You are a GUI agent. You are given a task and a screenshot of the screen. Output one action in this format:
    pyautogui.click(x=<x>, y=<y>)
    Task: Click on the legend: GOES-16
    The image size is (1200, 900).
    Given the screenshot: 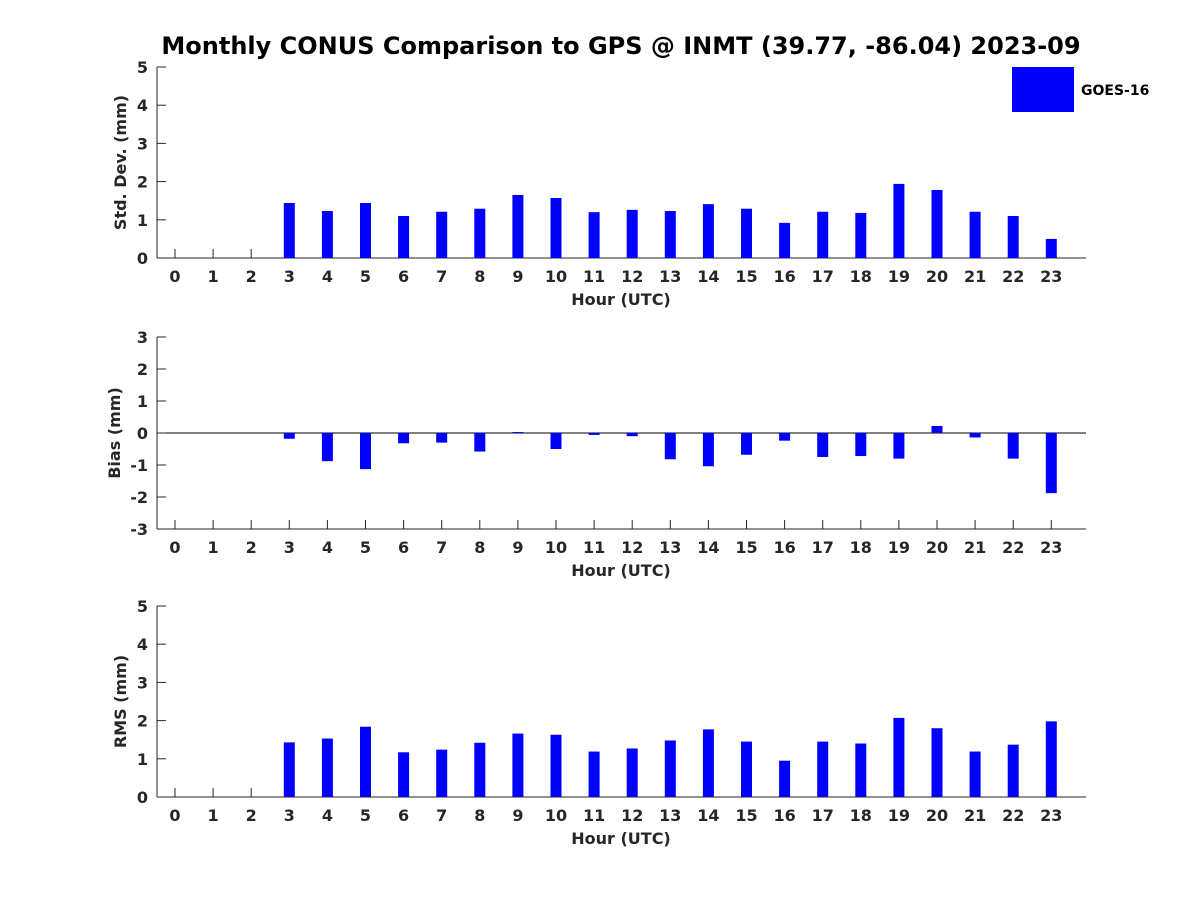 What is the action you would take?
    pyautogui.click(x=1080, y=89)
    